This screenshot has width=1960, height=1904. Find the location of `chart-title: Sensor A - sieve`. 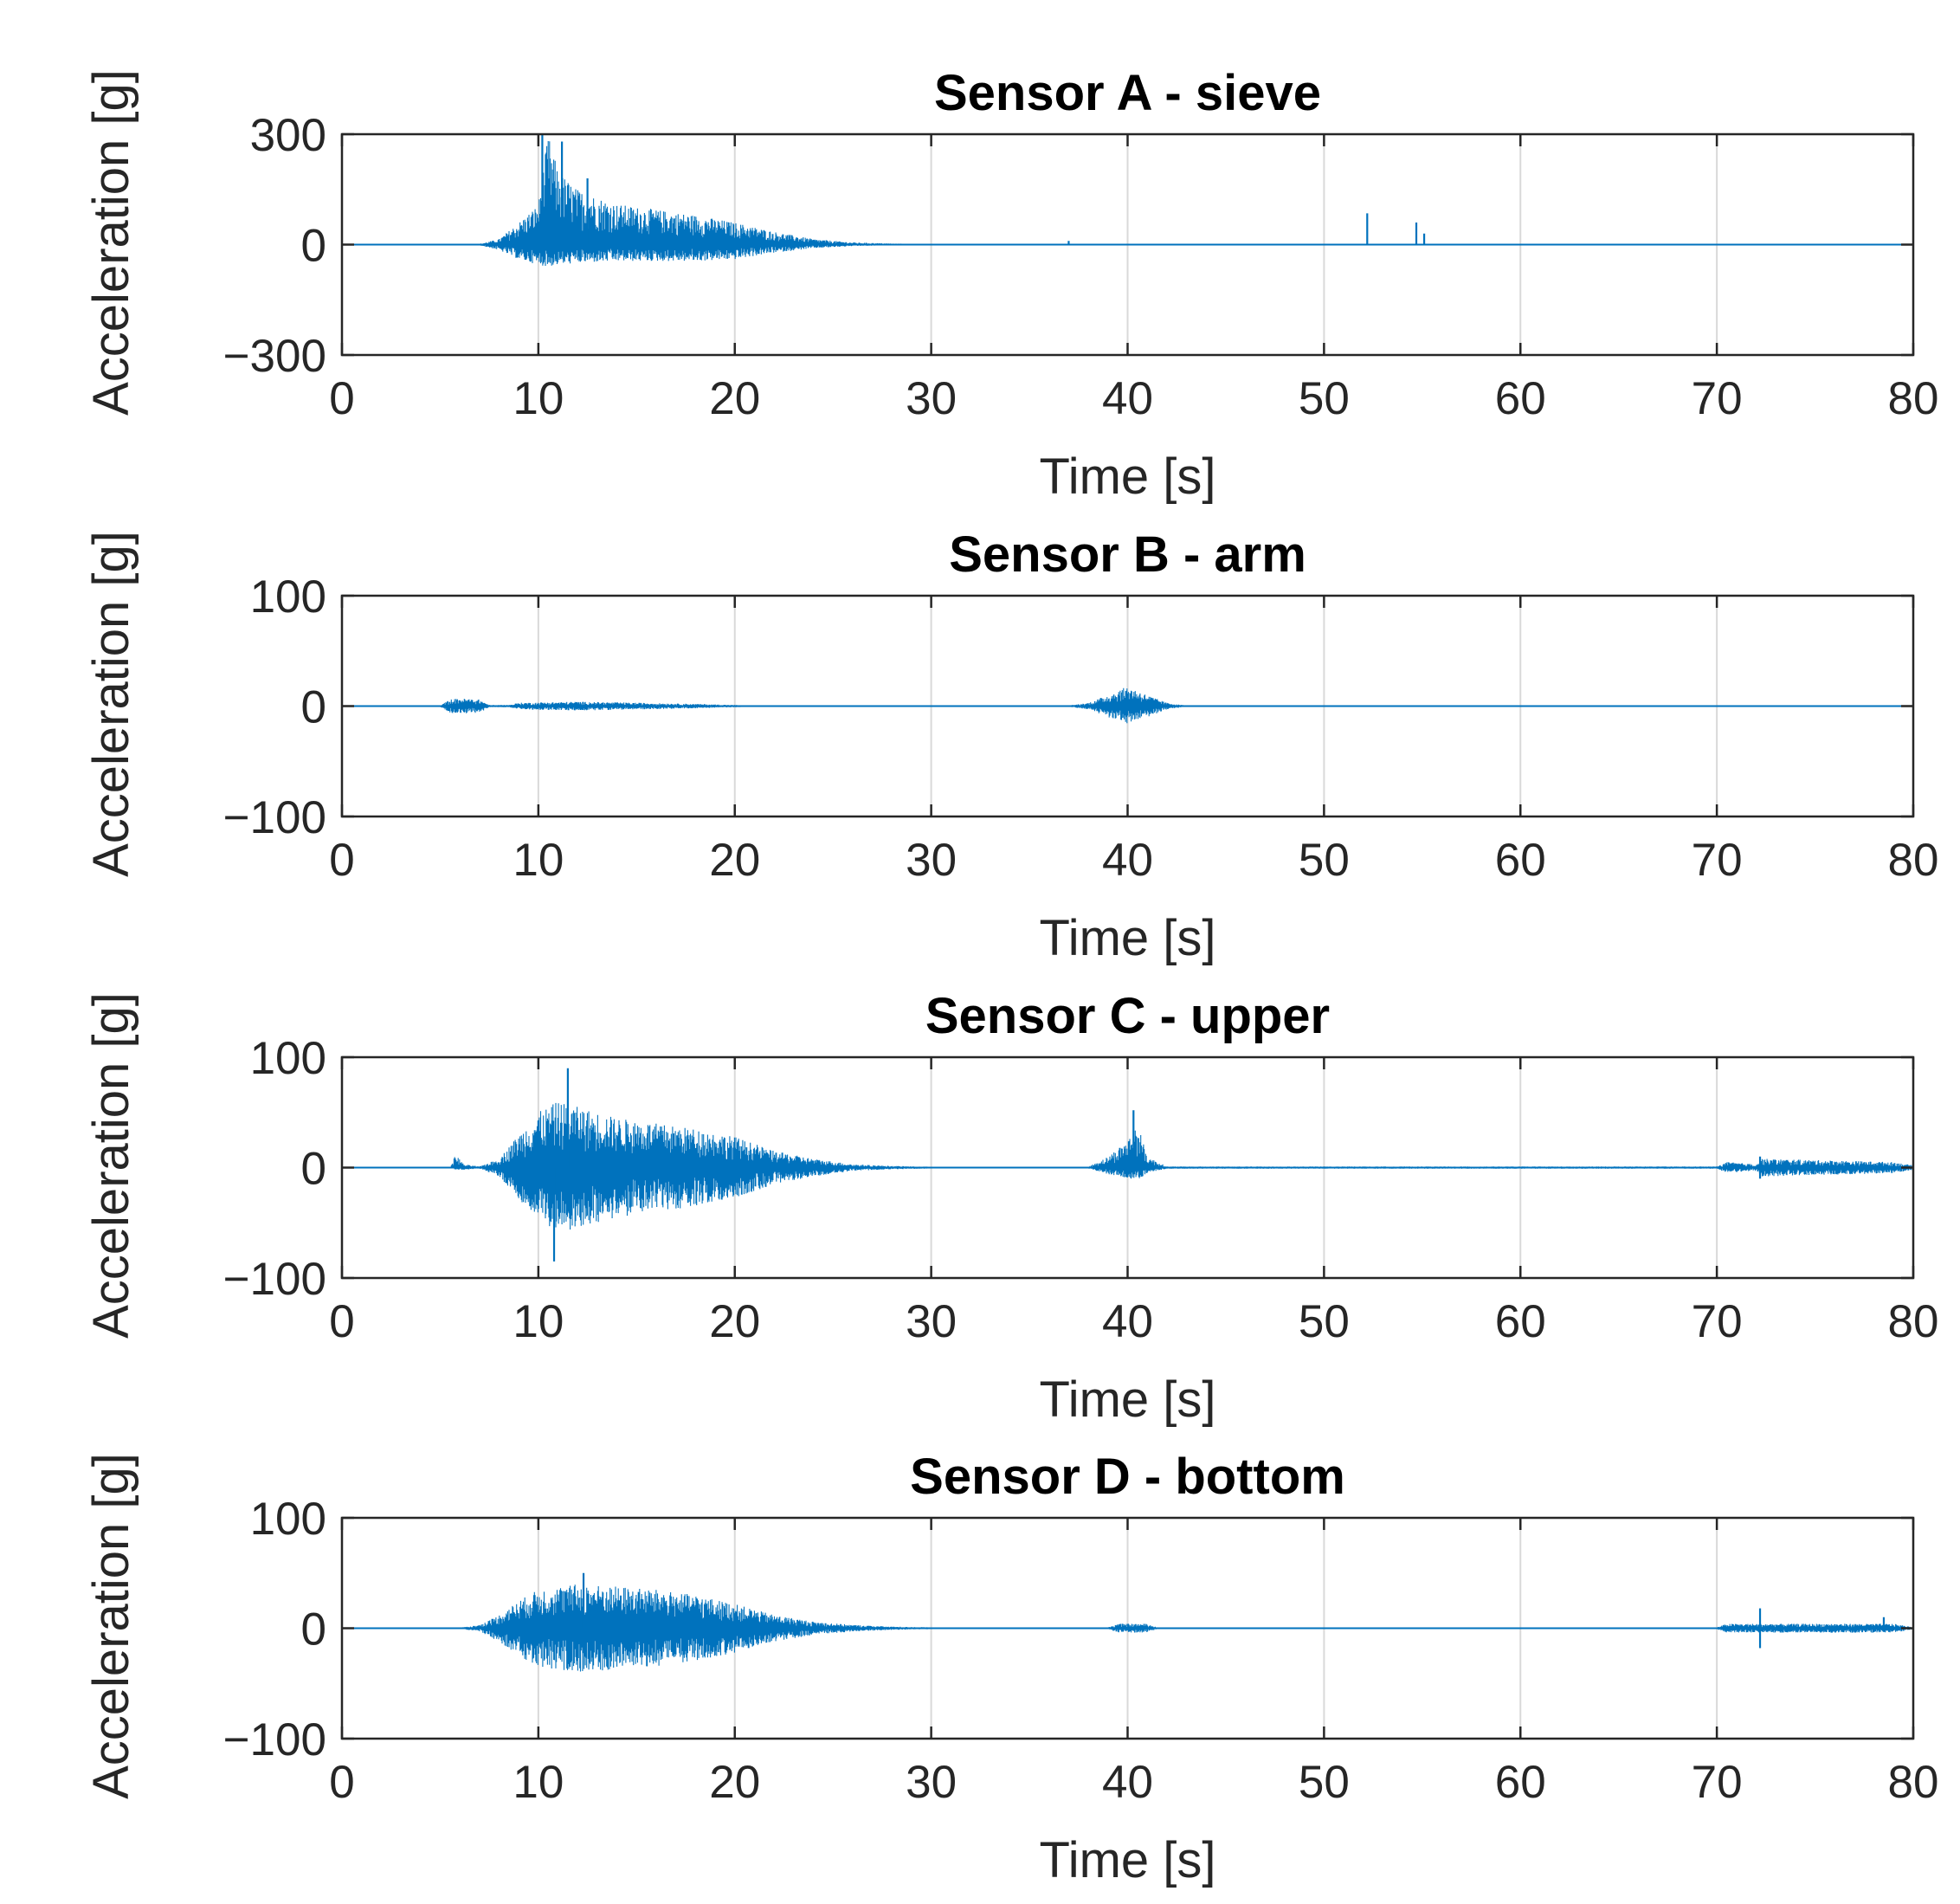

chart-title: Sensor A - sieve is located at coordinates (1127, 93).